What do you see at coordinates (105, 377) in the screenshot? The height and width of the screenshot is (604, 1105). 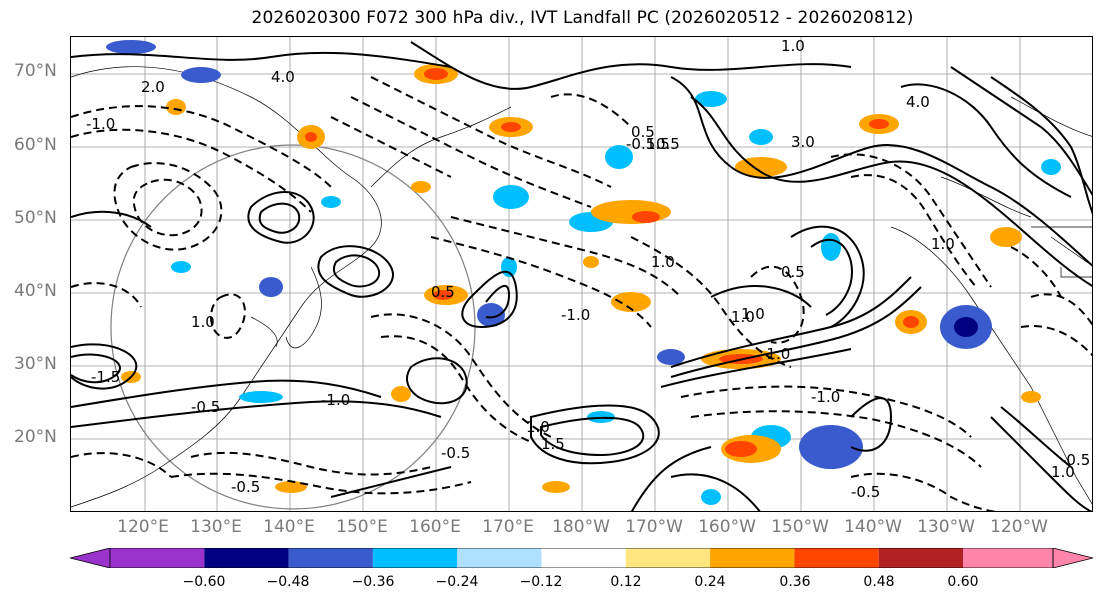 I see `contour-label: -1.5` at bounding box center [105, 377].